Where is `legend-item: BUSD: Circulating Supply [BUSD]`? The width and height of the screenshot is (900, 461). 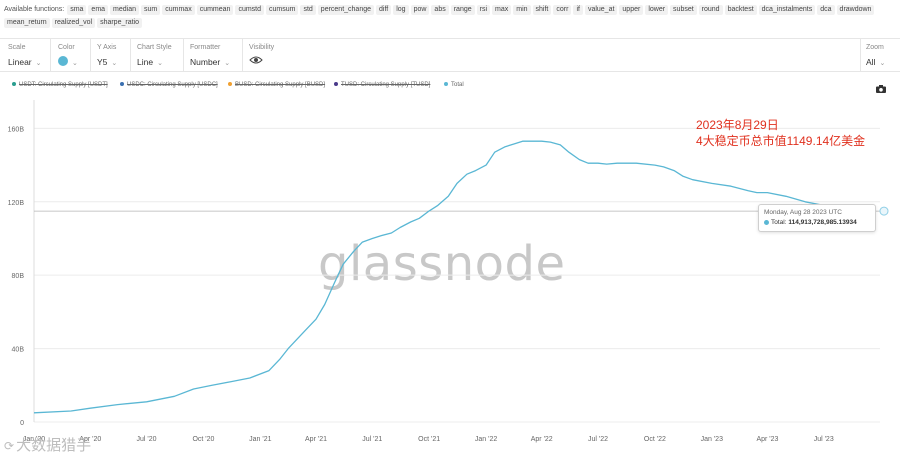 legend-item: BUSD: Circulating Supply [BUSD] is located at coordinates (276, 85).